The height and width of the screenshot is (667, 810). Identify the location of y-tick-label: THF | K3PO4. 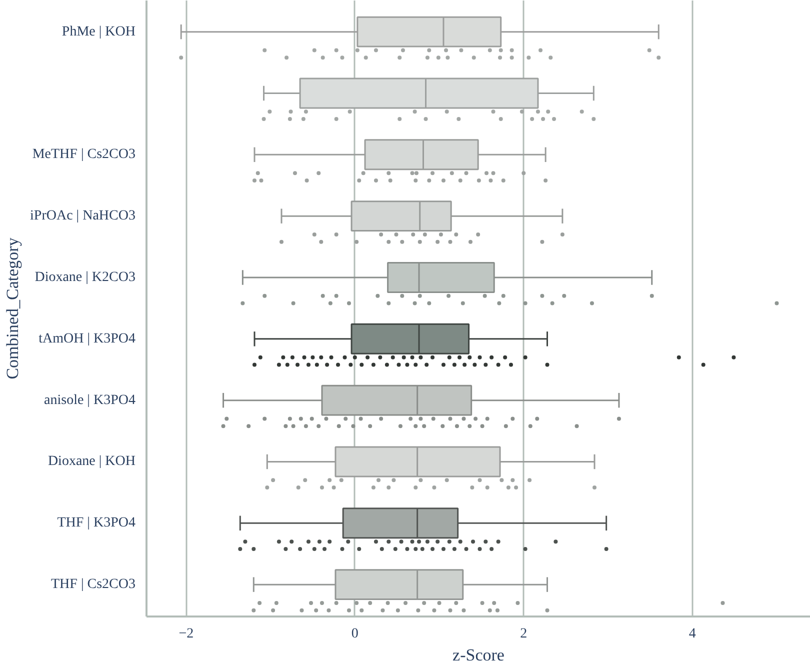
(96, 523).